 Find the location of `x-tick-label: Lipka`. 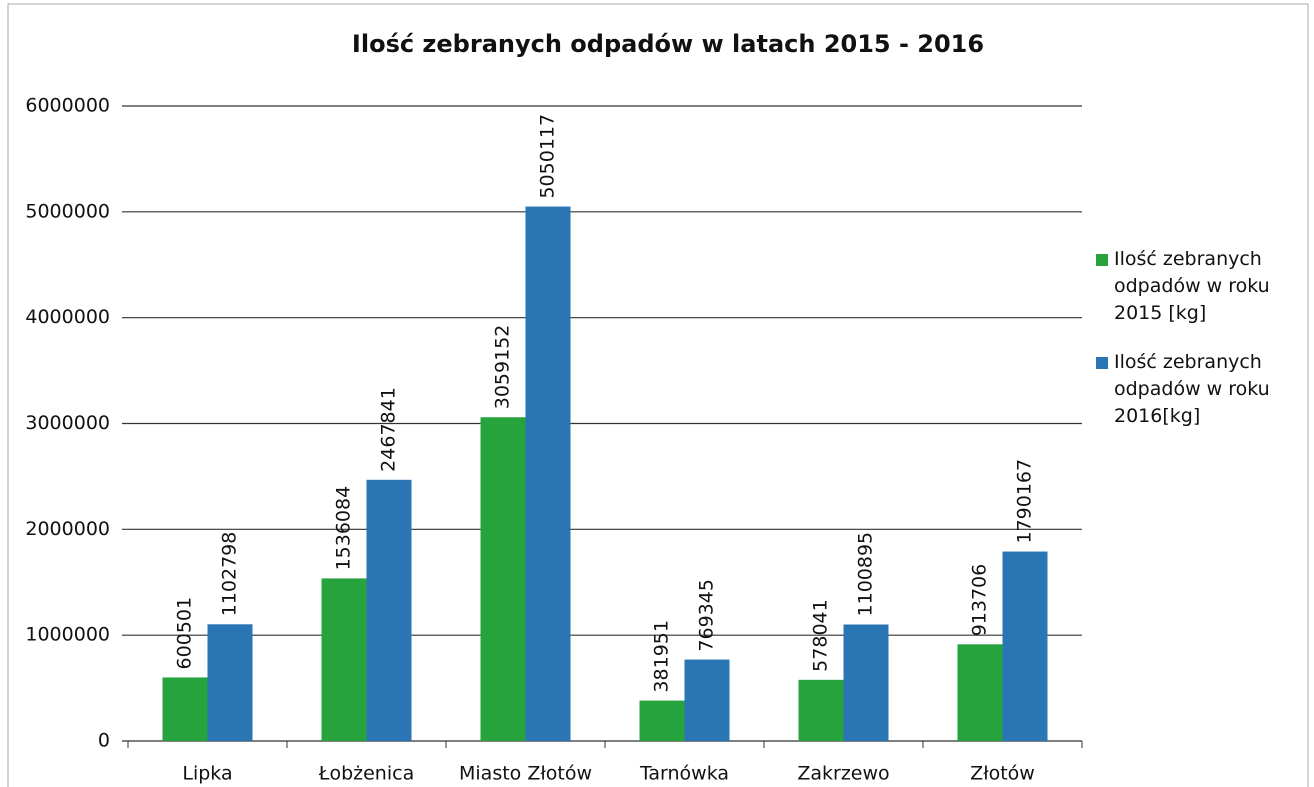

x-tick-label: Lipka is located at coordinates (207, 774).